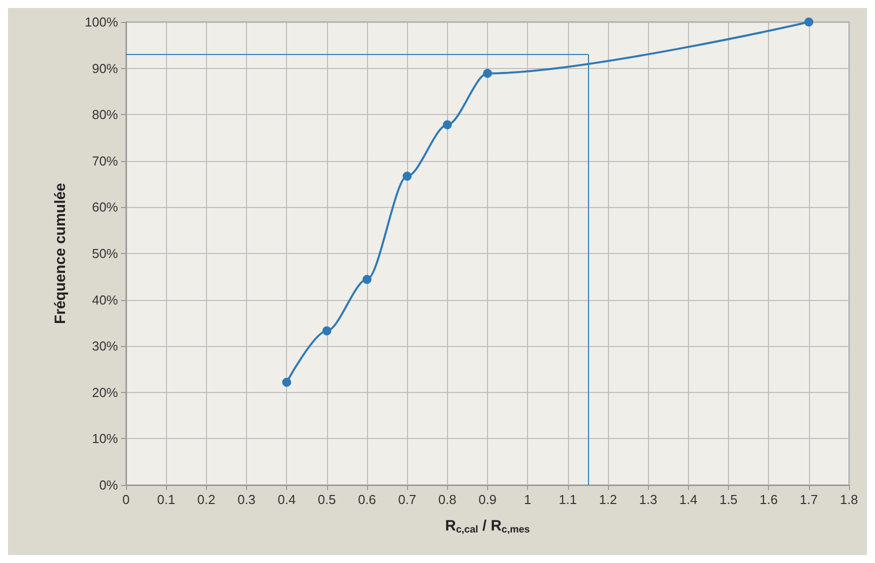  Describe the element at coordinates (105, 300) in the screenshot. I see `y-tick-label: 40%` at that location.